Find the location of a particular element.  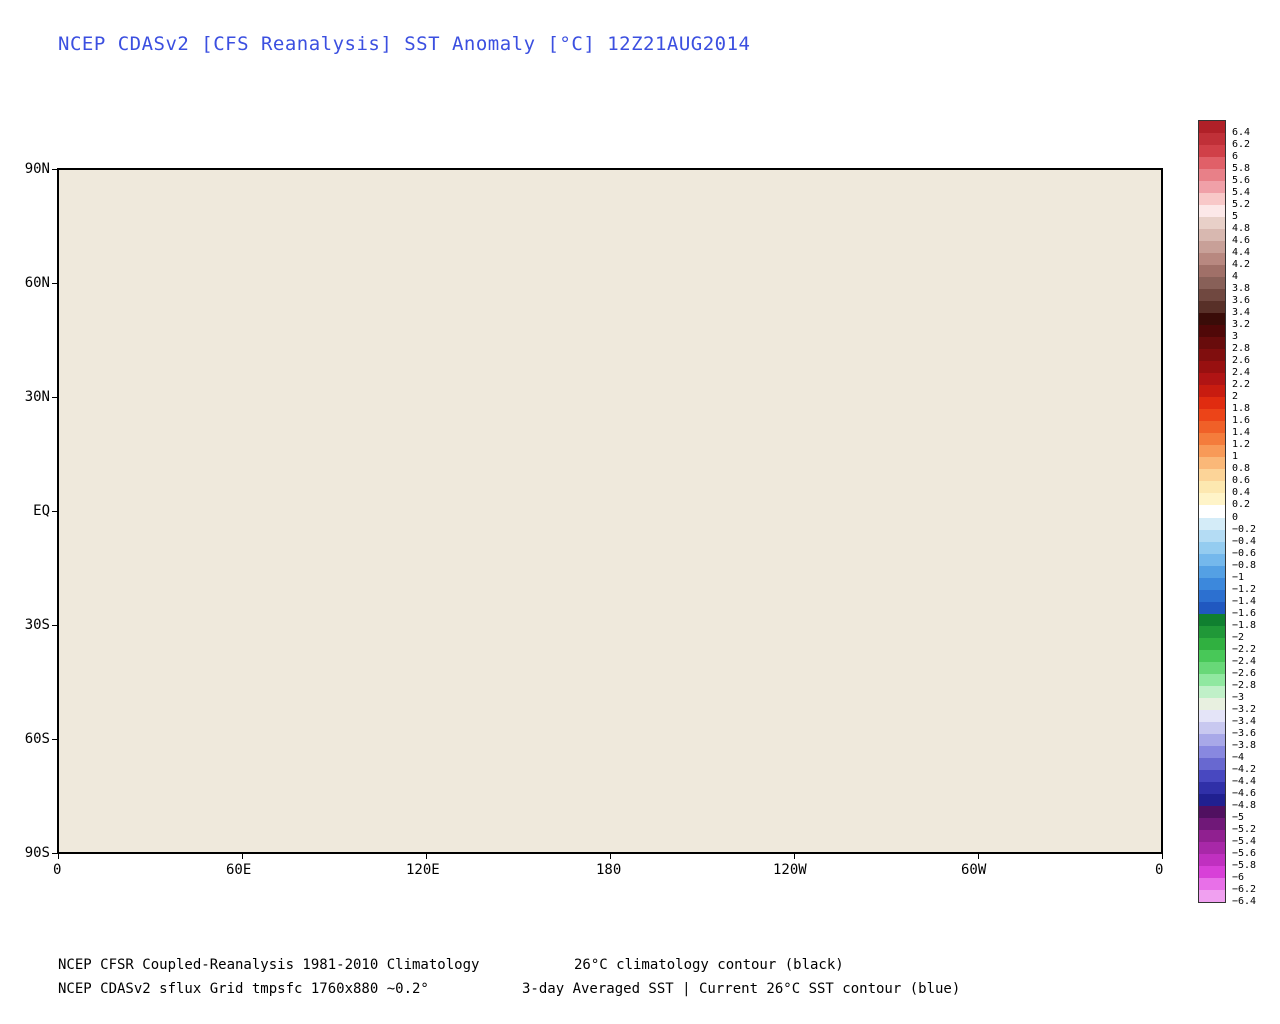

ytick-label: 90S is located at coordinates (37, 853).